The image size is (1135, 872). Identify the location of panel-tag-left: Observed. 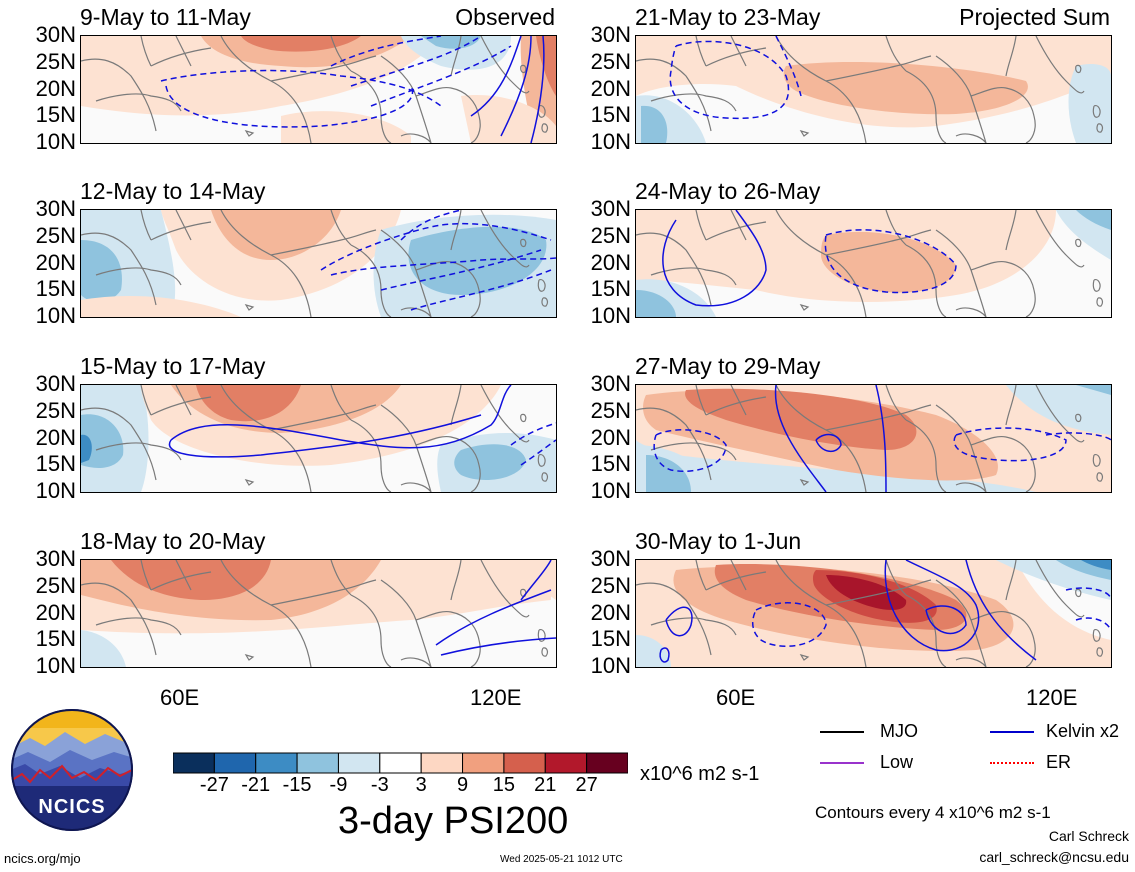
(505, 17).